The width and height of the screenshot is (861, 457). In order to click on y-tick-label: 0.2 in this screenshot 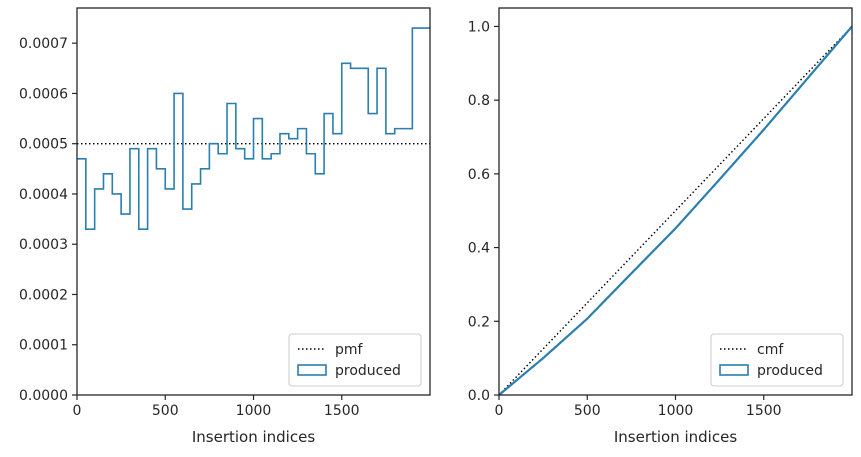, I will do `click(479, 322)`.